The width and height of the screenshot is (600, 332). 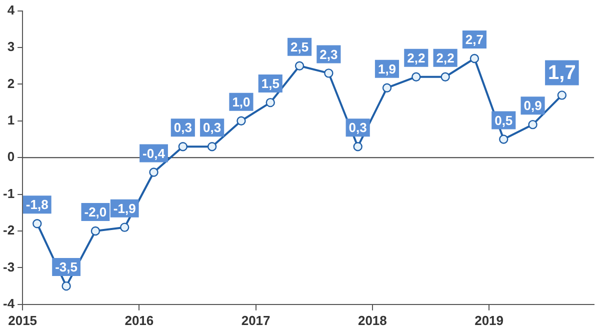 I want to click on data-label: 2,3, so click(x=329, y=54).